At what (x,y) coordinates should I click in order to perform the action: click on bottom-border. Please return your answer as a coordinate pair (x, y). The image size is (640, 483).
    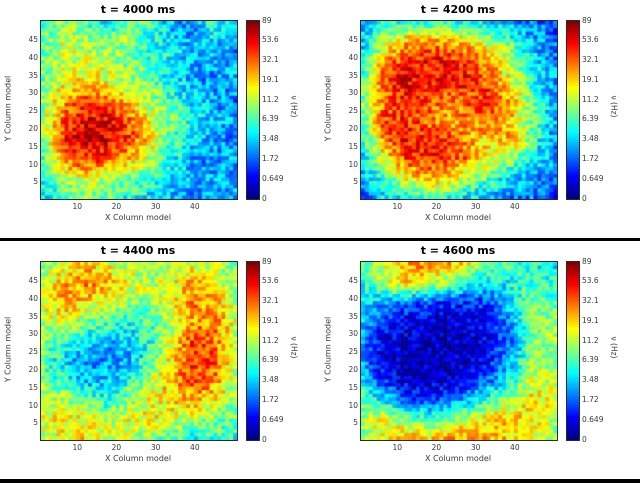
    Looking at the image, I should click on (320, 481).